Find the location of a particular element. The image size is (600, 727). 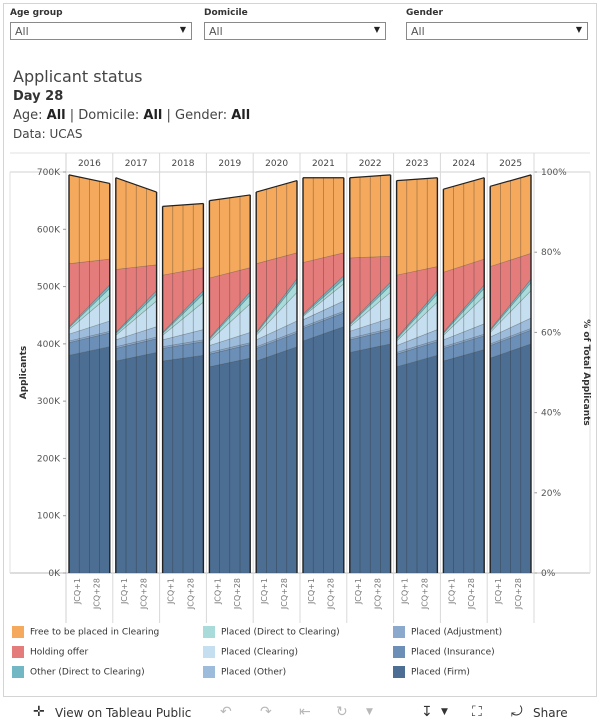

year-header: 2019 is located at coordinates (229, 164).